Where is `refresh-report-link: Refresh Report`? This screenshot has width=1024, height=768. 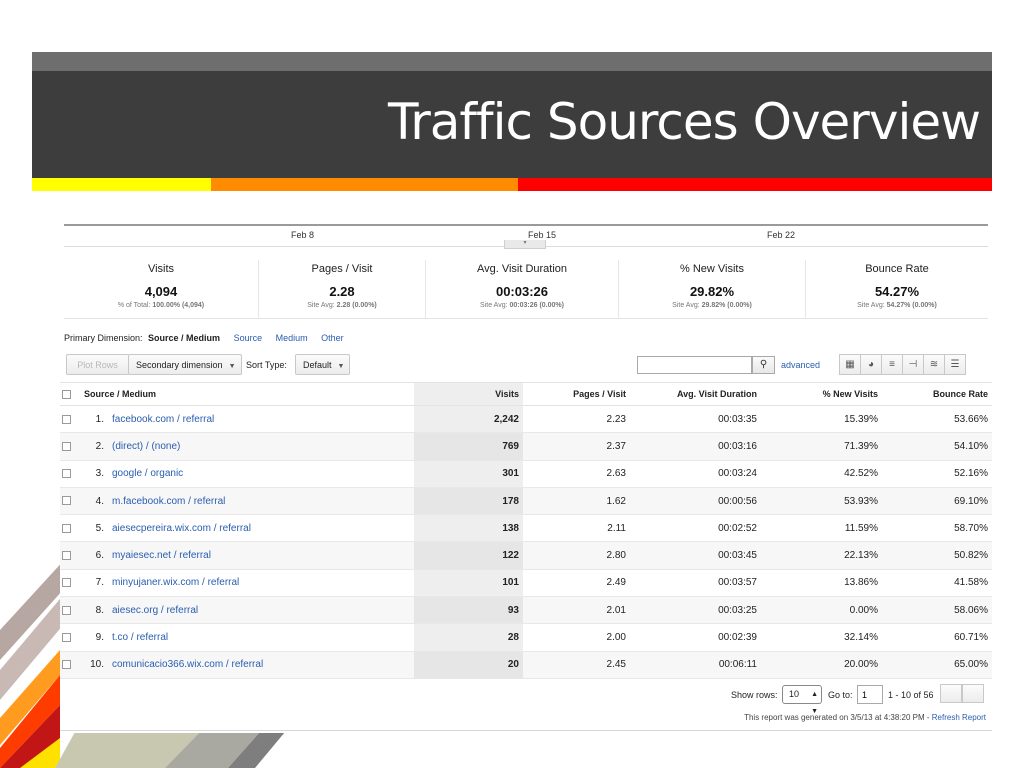 refresh-report-link: Refresh Report is located at coordinates (958, 717).